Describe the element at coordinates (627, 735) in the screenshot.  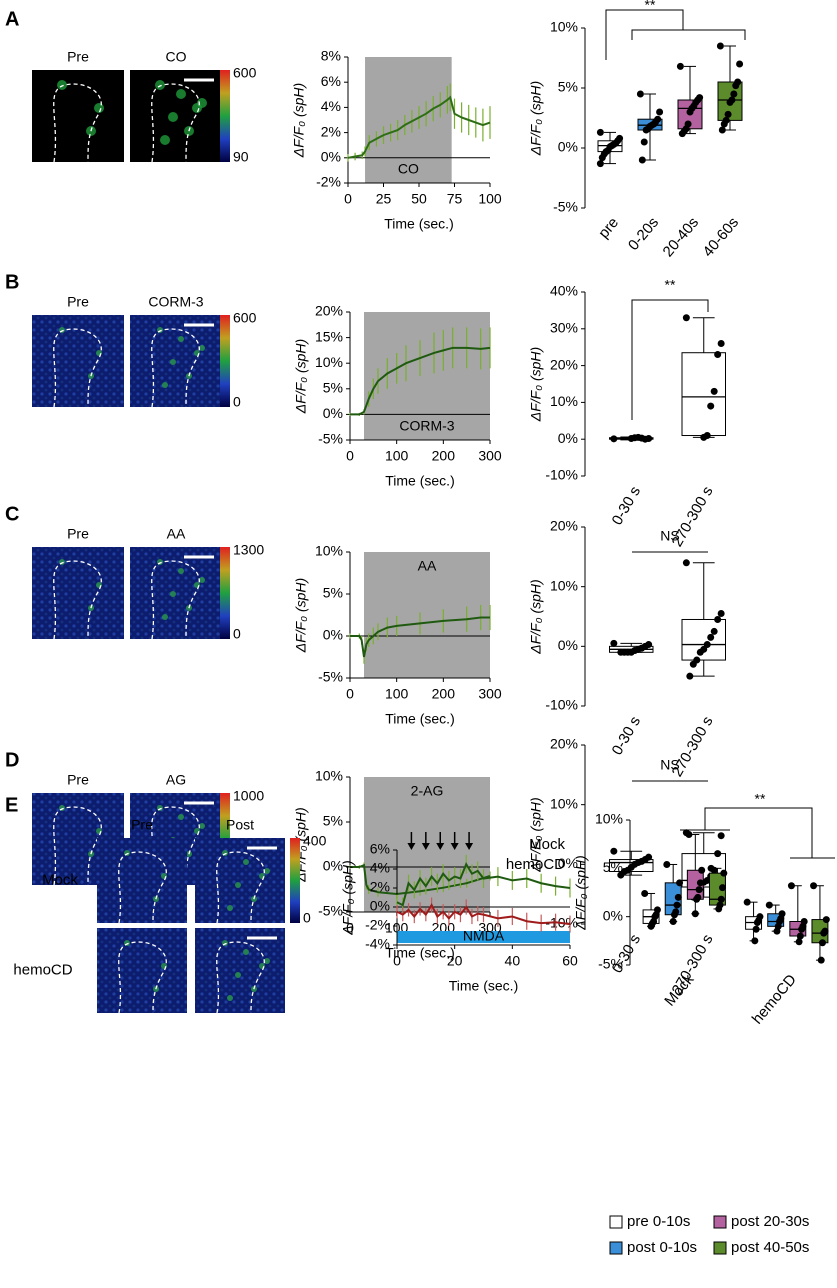
I see `x-tick-label: 0-30 s` at that location.